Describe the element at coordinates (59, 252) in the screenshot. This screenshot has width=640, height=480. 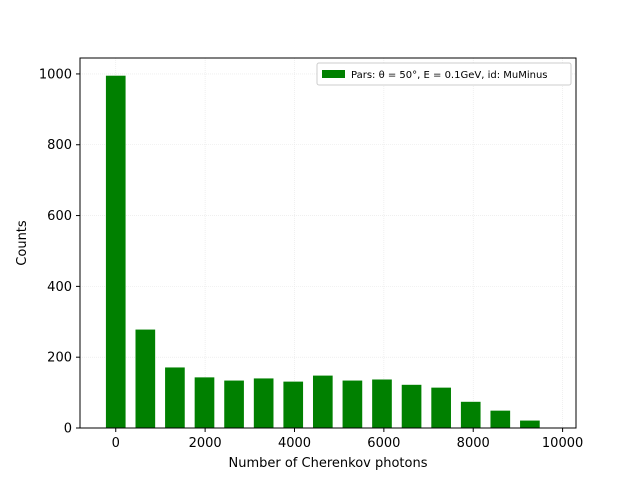
I see `y-axis-ticks: 0 200 400 600 800 1000` at that location.